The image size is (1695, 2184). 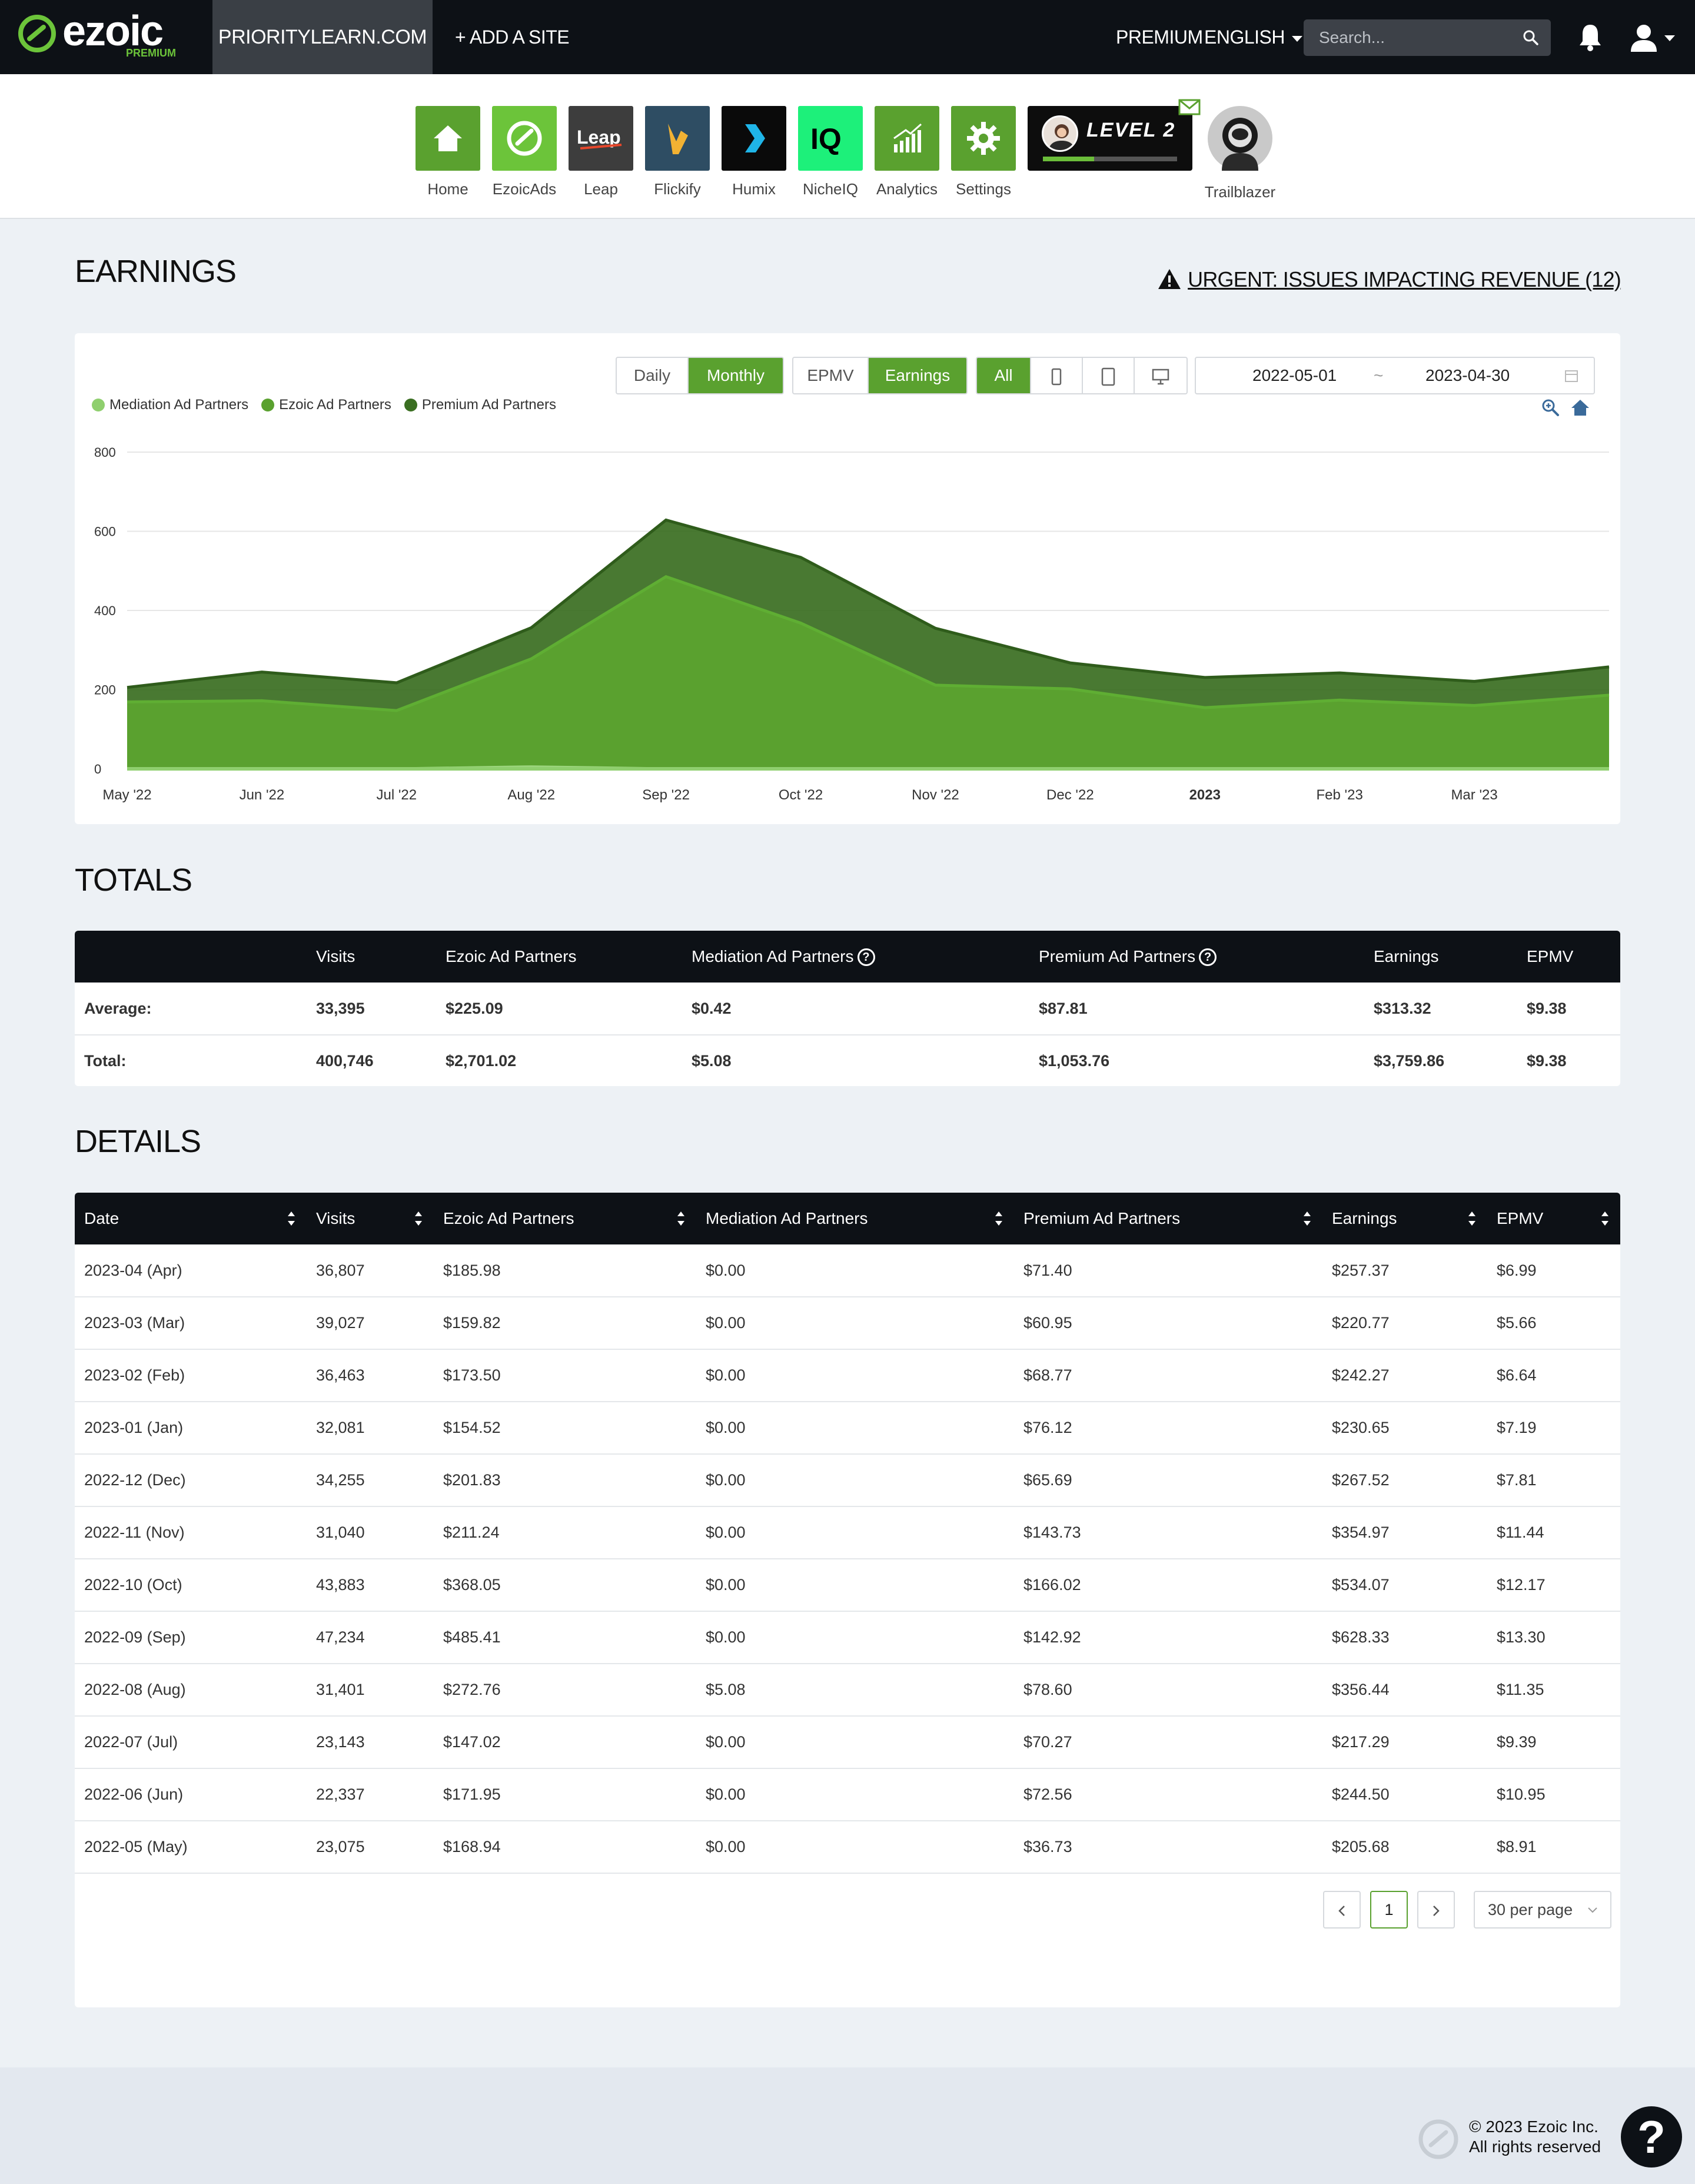 What do you see at coordinates (754, 138) in the screenshot?
I see `humix-icon` at bounding box center [754, 138].